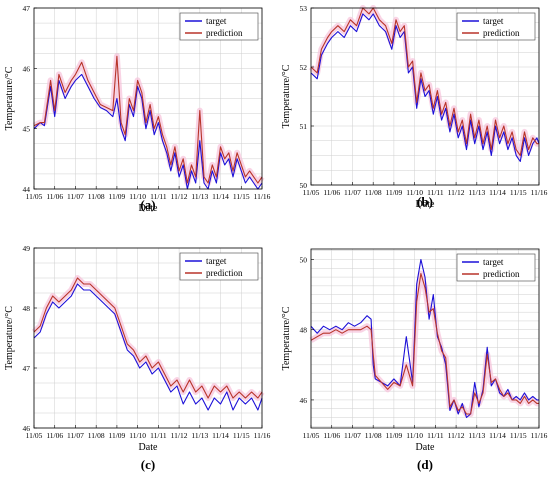 The height and width of the screenshot is (477, 550). I want to click on y-tick-label: 49, so click(27, 248).